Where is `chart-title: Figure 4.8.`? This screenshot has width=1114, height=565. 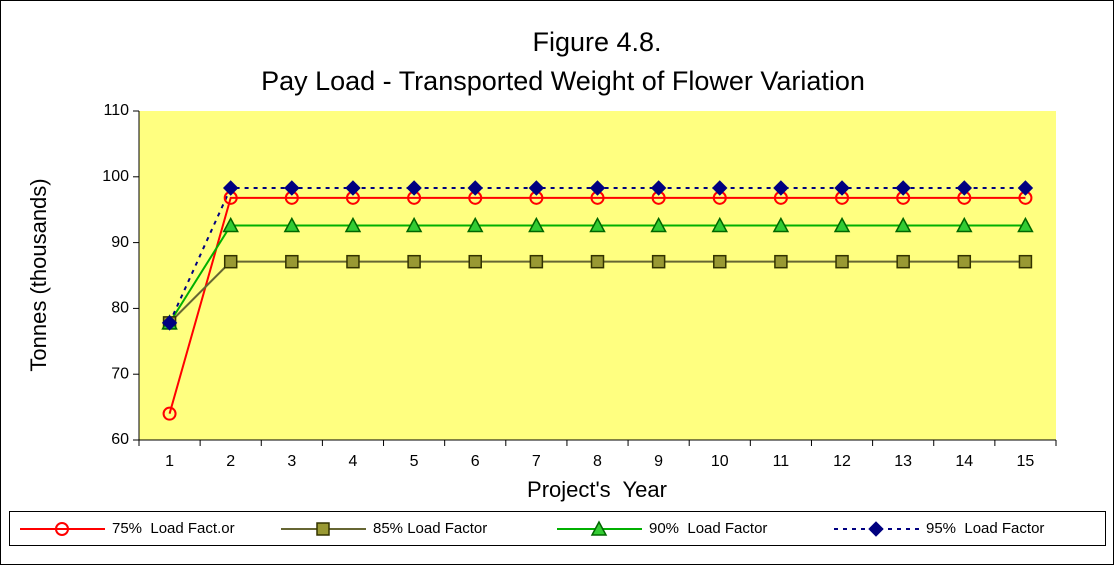
chart-title: Figure 4.8. is located at coordinates (596, 42).